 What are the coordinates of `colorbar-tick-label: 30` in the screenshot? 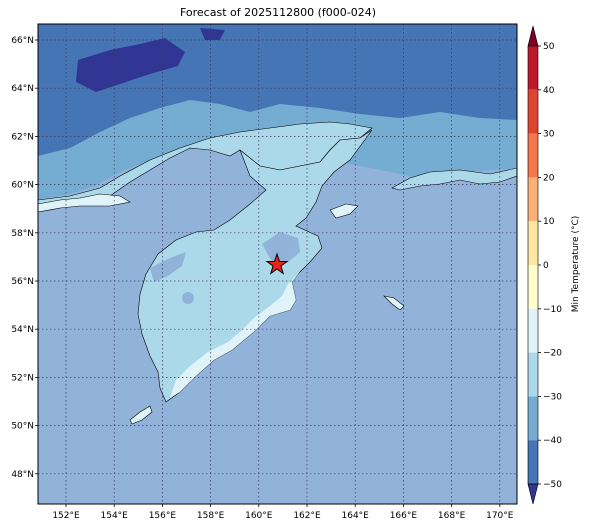 It's located at (549, 135).